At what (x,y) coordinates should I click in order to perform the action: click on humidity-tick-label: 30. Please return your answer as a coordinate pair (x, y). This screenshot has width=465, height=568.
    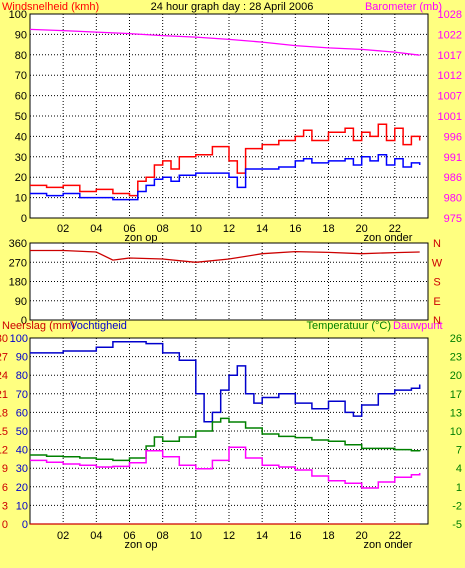
    Looking at the image, I should click on (22, 469).